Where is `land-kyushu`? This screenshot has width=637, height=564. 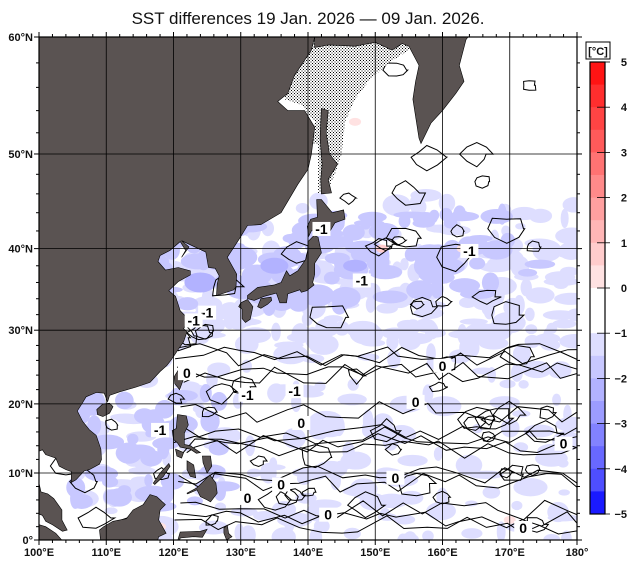 land-kyushu is located at coordinates (246, 311).